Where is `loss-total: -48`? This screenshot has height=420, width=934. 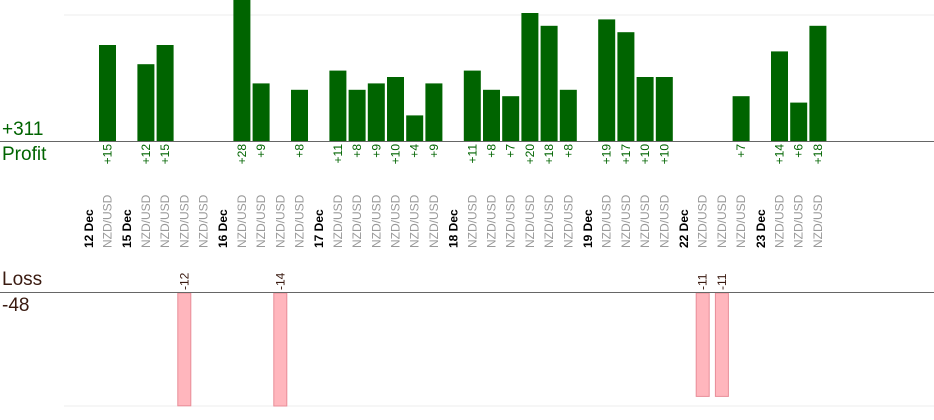
loss-total: -48 is located at coordinates (16, 305).